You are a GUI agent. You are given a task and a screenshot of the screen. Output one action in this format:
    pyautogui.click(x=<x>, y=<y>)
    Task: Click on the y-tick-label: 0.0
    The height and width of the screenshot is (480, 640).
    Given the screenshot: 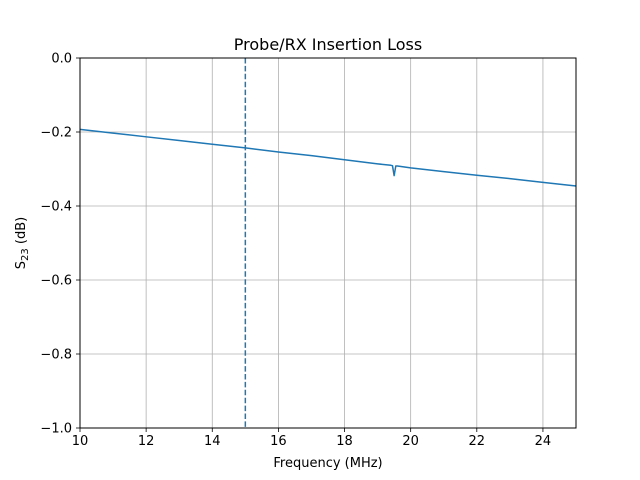 What is the action you would take?
    pyautogui.click(x=61, y=59)
    